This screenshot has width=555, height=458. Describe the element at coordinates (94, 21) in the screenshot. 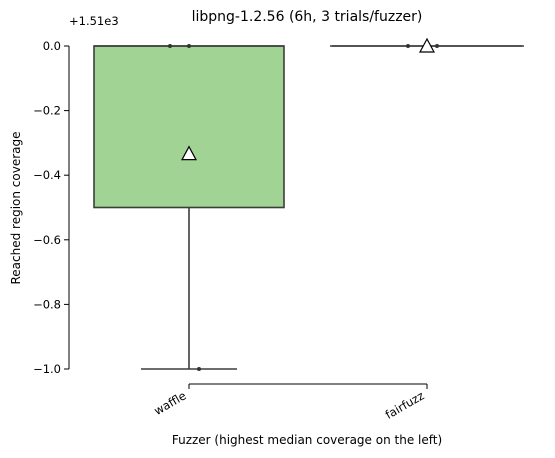

I see `y-offset-label: +1.51e3` at that location.